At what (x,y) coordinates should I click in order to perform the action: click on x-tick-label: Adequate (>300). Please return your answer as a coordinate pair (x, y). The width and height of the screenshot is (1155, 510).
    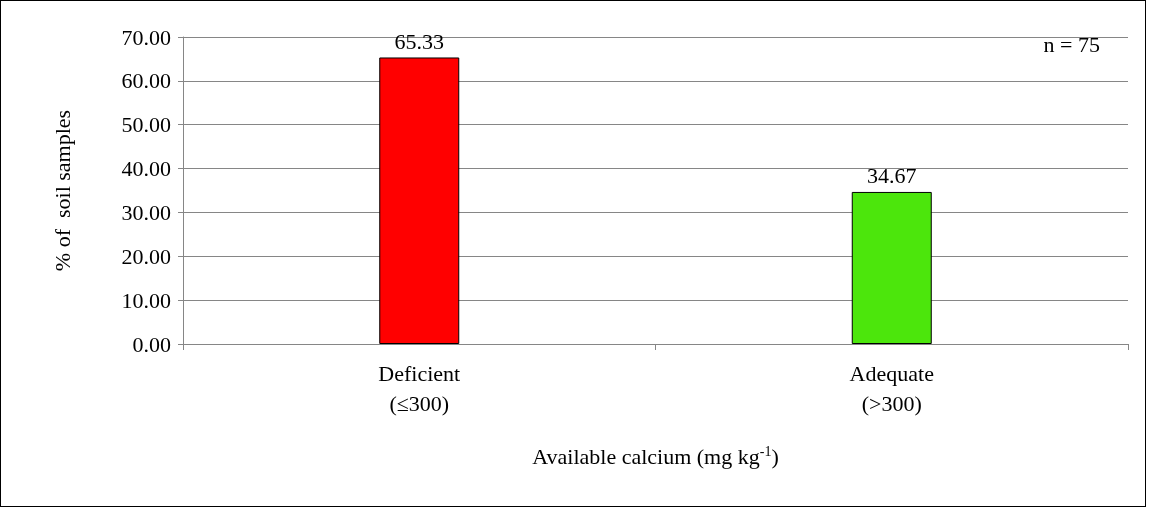
    Looking at the image, I should click on (891, 388).